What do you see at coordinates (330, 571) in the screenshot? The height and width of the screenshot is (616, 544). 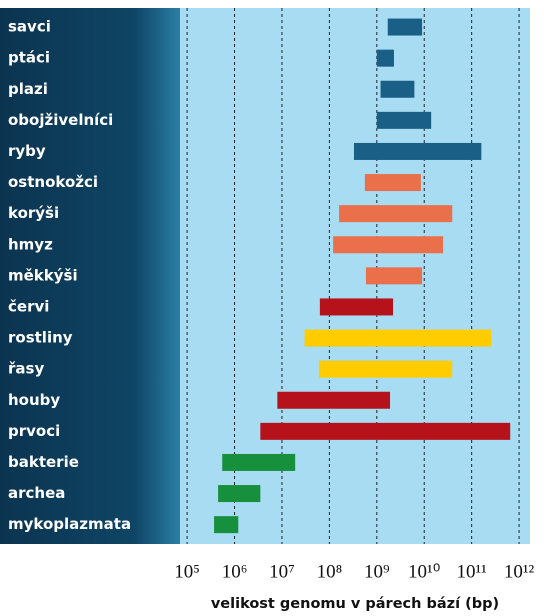 I see `x-tick-label: 10⁸` at bounding box center [330, 571].